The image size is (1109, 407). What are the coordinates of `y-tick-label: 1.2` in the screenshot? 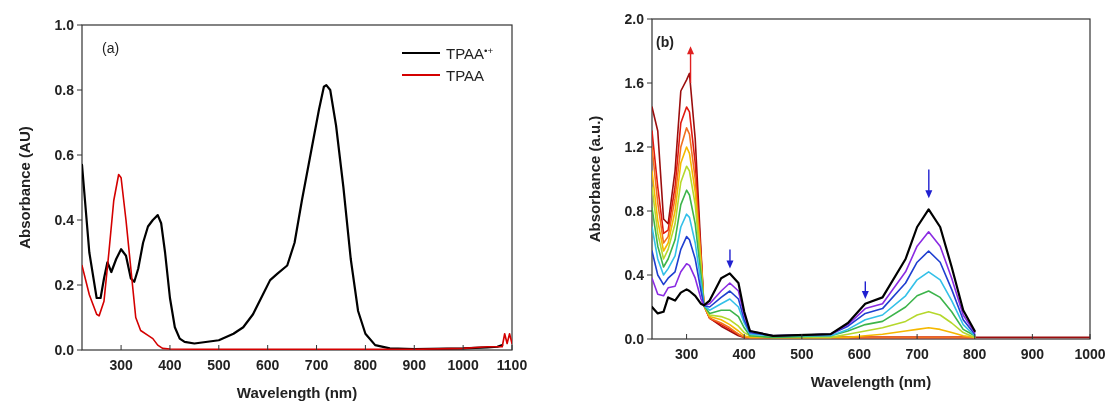 It's located at (634, 147).